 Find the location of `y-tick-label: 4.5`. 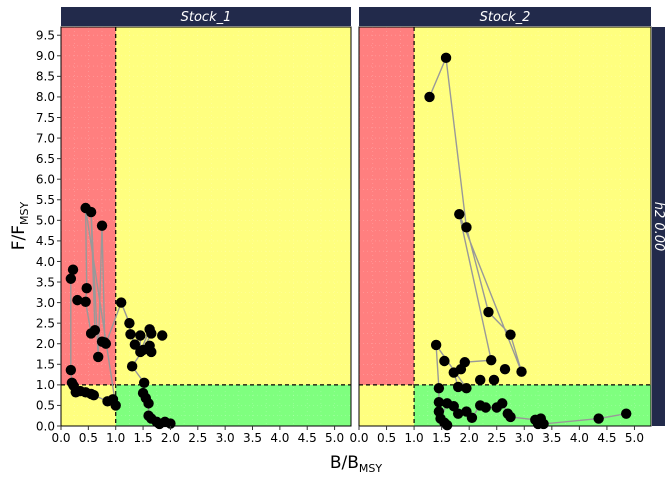

y-tick-label: 4.5 is located at coordinates (45, 241).